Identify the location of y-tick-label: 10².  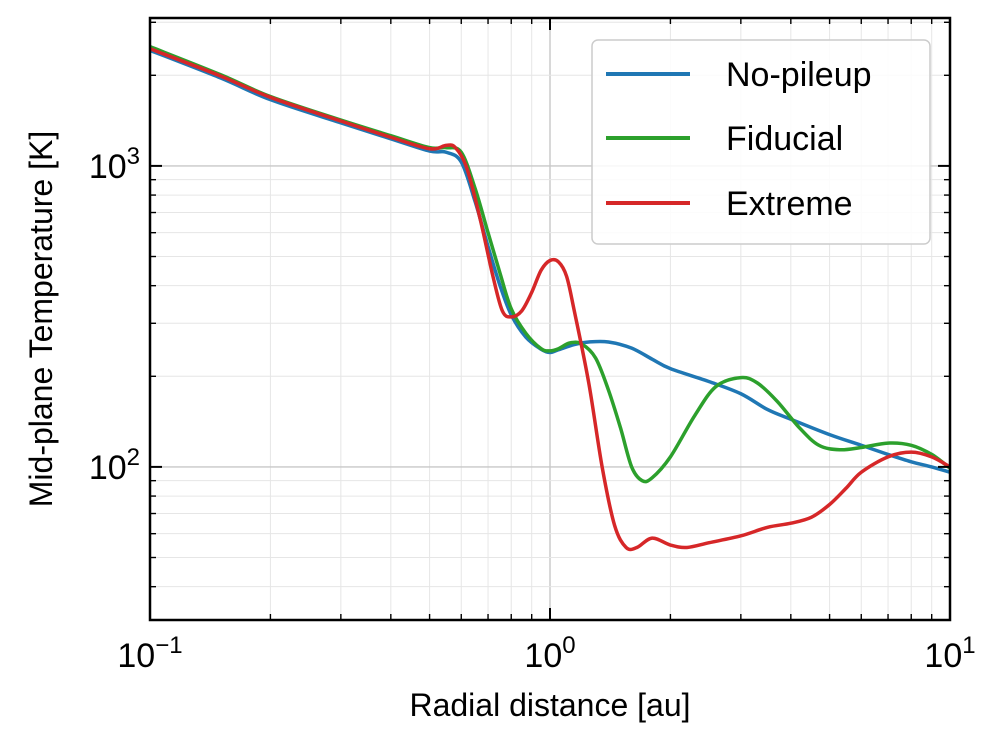
(114, 465).